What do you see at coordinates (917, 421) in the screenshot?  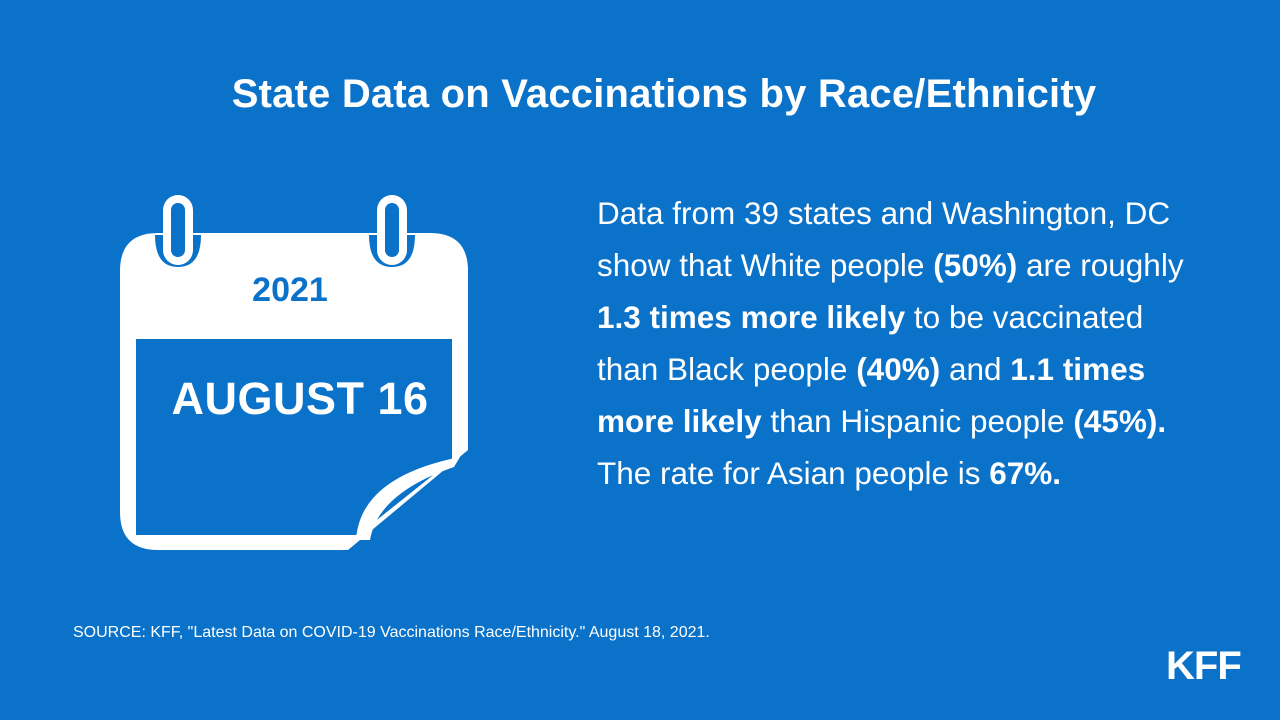 I see `summary-text: than Hispanic people` at bounding box center [917, 421].